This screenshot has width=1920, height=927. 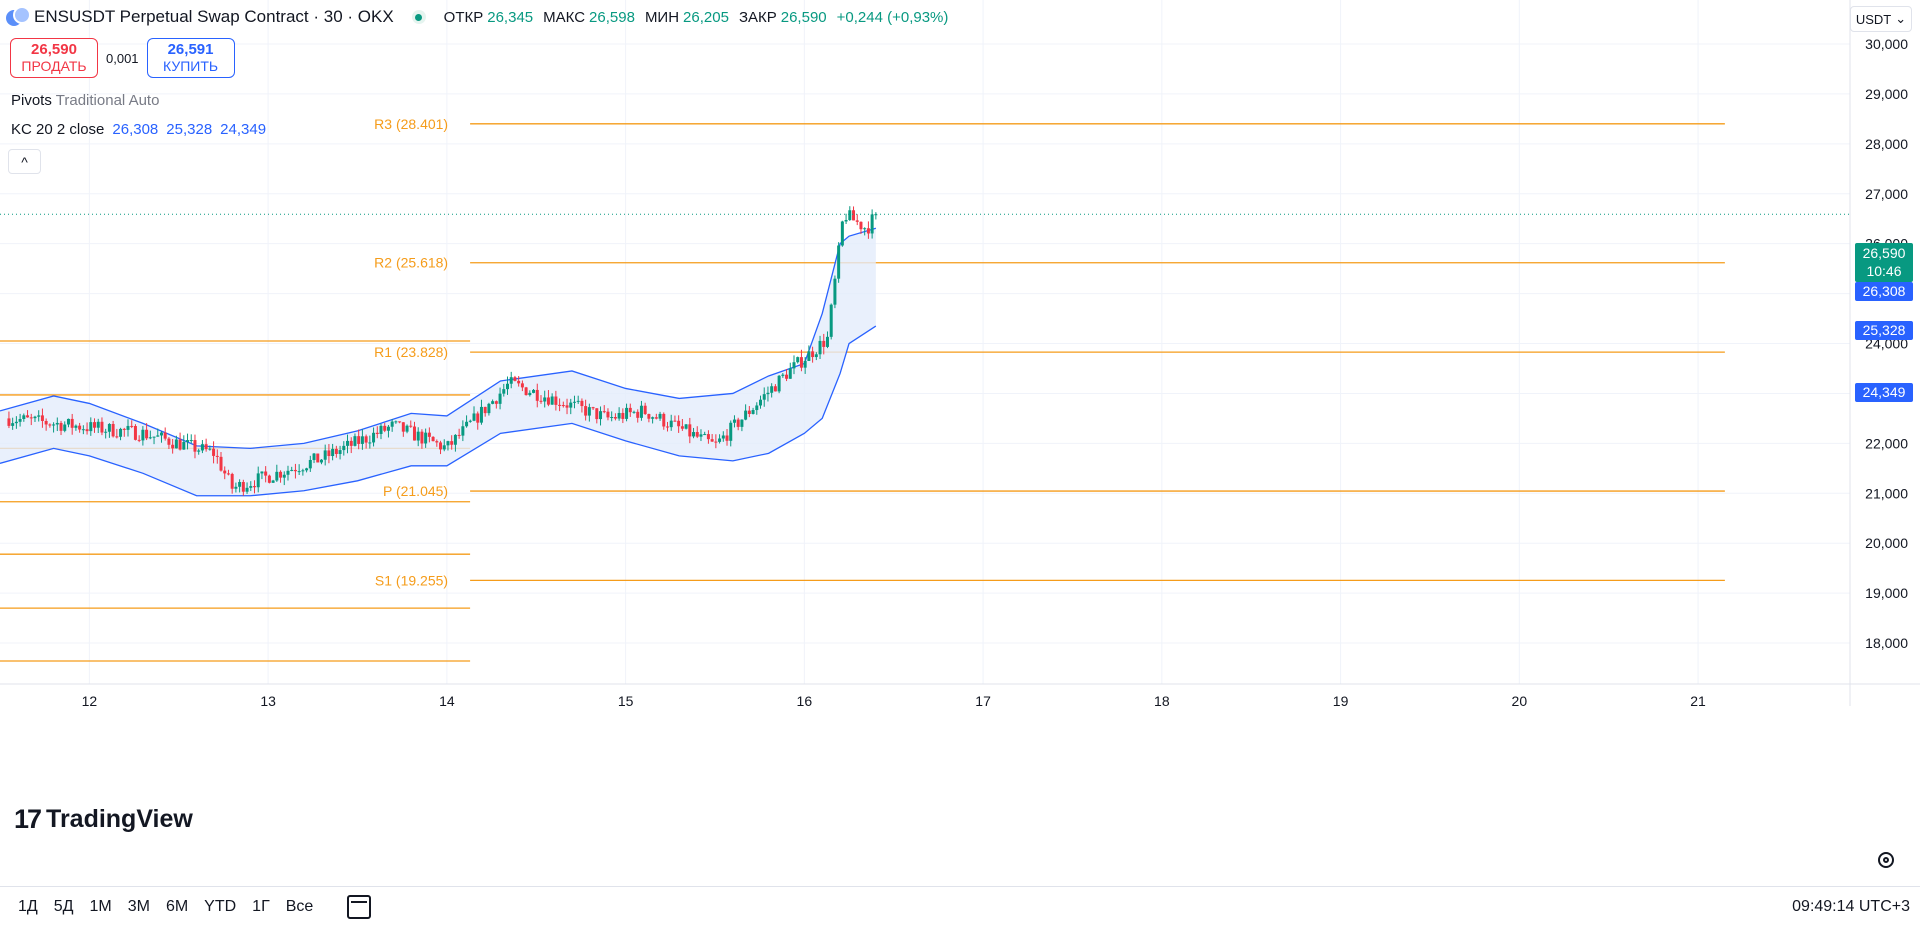 What do you see at coordinates (190, 58) in the screenshot?
I see `buy-button: 26,591 КУПИТЬ` at bounding box center [190, 58].